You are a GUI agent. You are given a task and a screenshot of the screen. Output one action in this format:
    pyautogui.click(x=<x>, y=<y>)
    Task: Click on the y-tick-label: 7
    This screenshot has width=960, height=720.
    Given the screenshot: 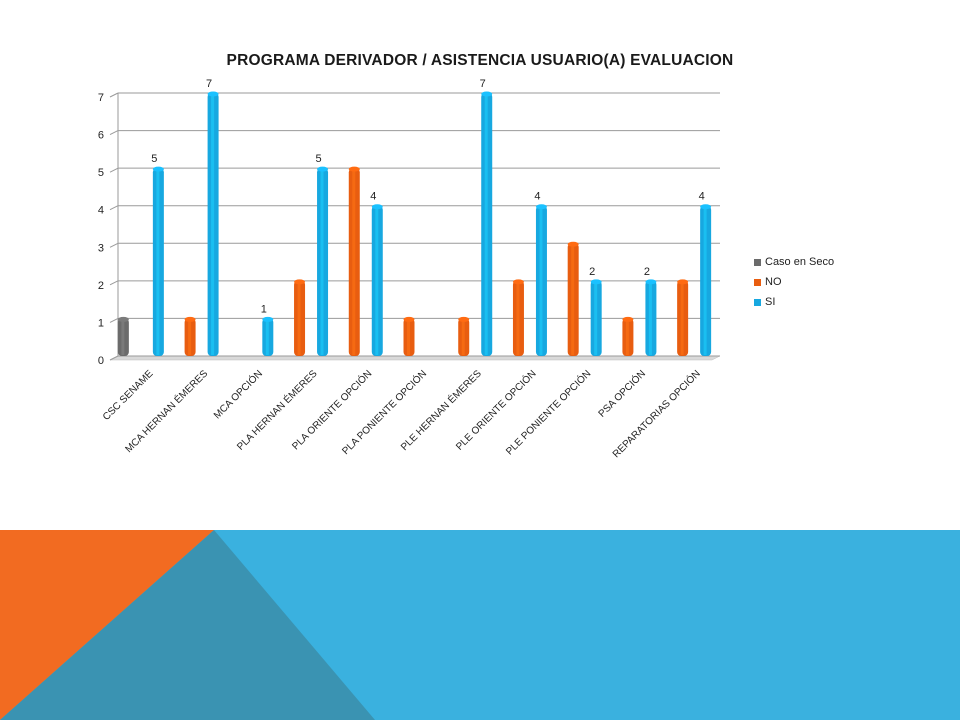 What is the action you would take?
    pyautogui.click(x=101, y=98)
    